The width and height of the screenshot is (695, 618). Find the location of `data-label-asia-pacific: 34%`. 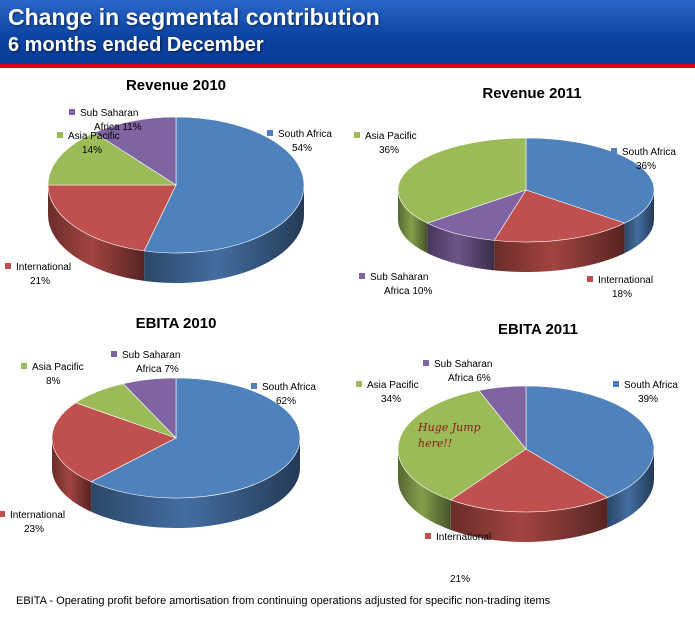

data-label-asia-pacific: 34% is located at coordinates (391, 399).